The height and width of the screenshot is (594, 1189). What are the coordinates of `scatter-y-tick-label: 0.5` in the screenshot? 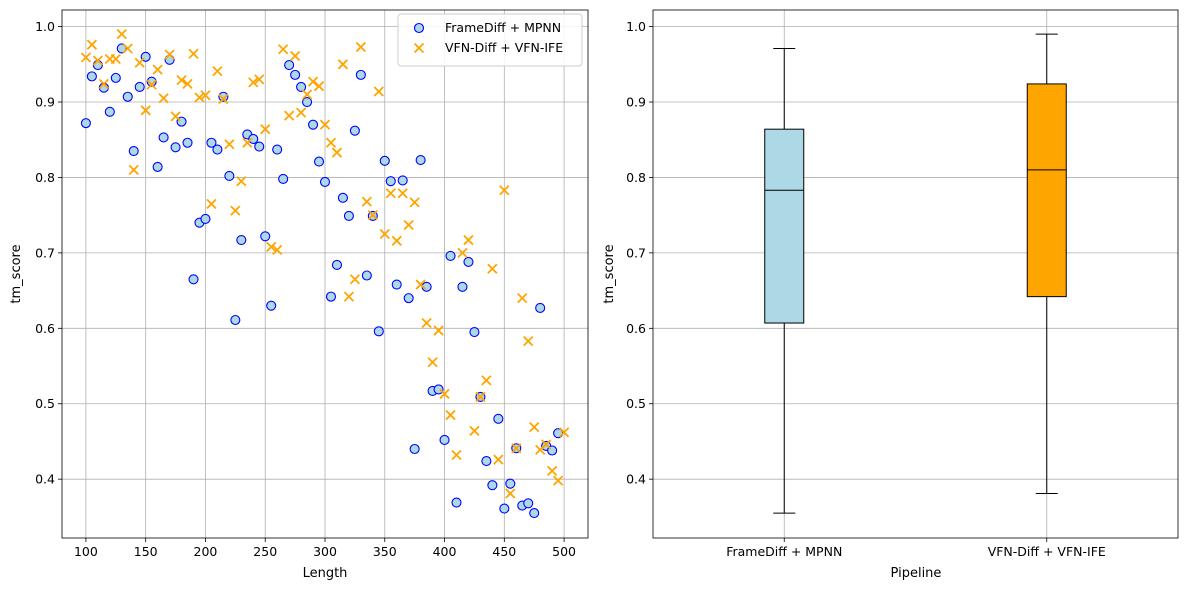 It's located at (45, 403).